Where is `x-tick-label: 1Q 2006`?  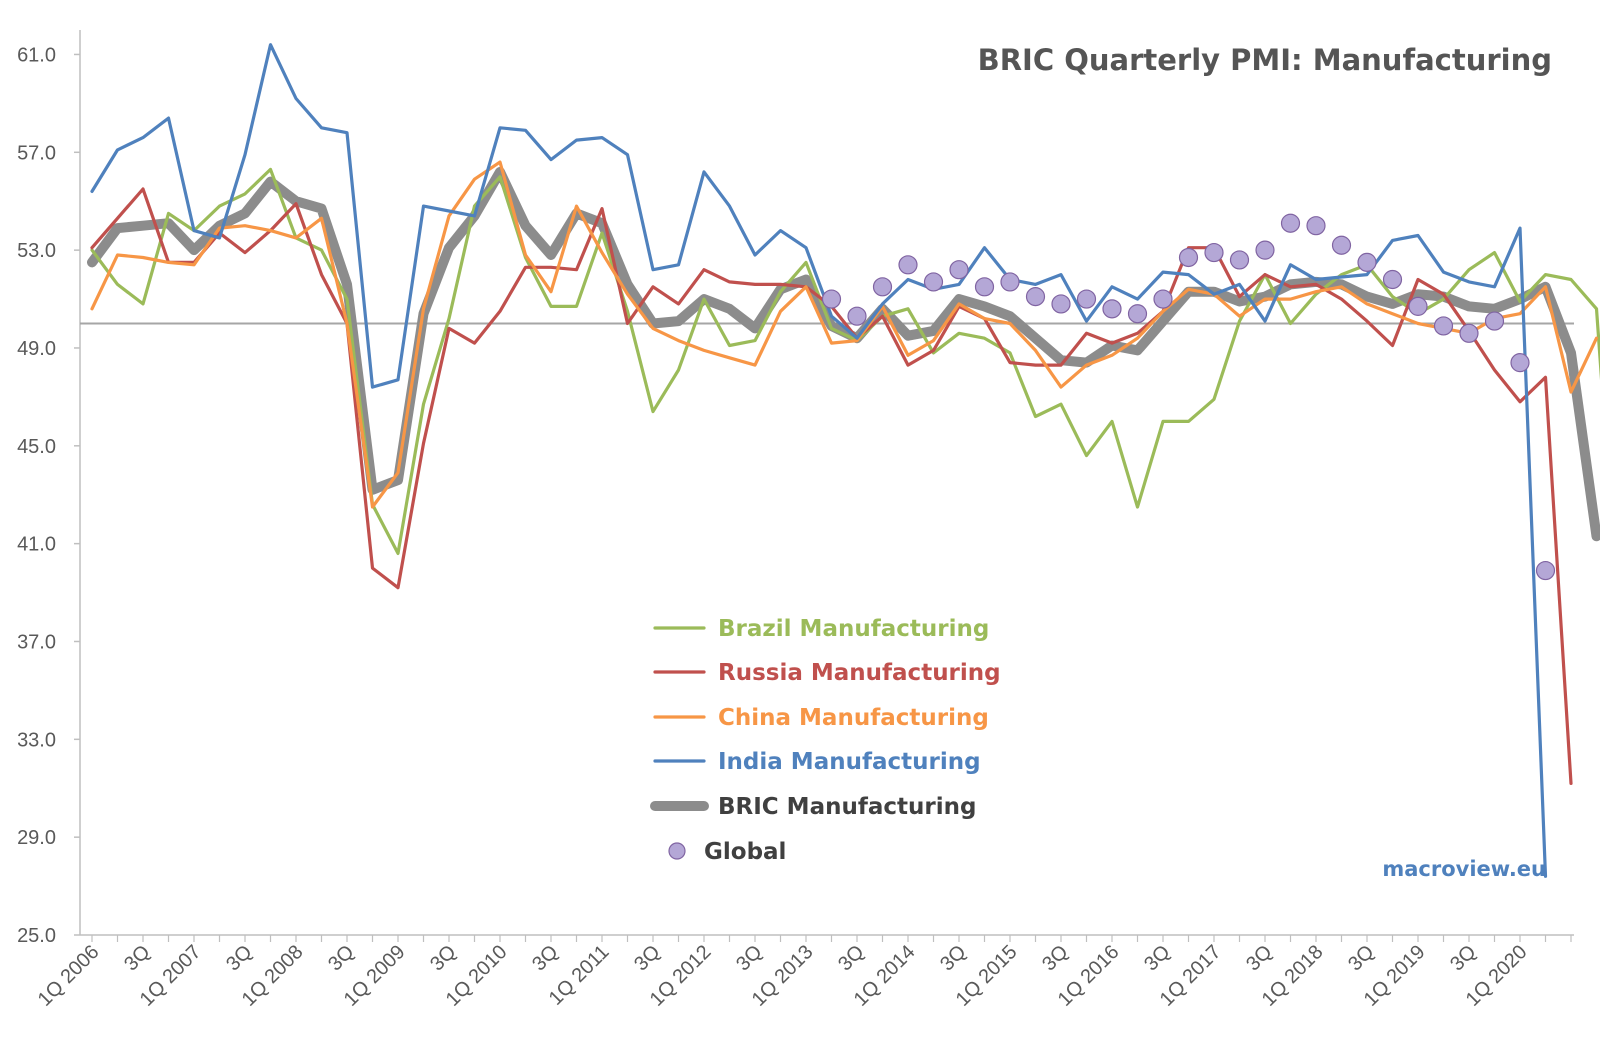 x-tick-label: 1Q 2006 is located at coordinates (69, 976).